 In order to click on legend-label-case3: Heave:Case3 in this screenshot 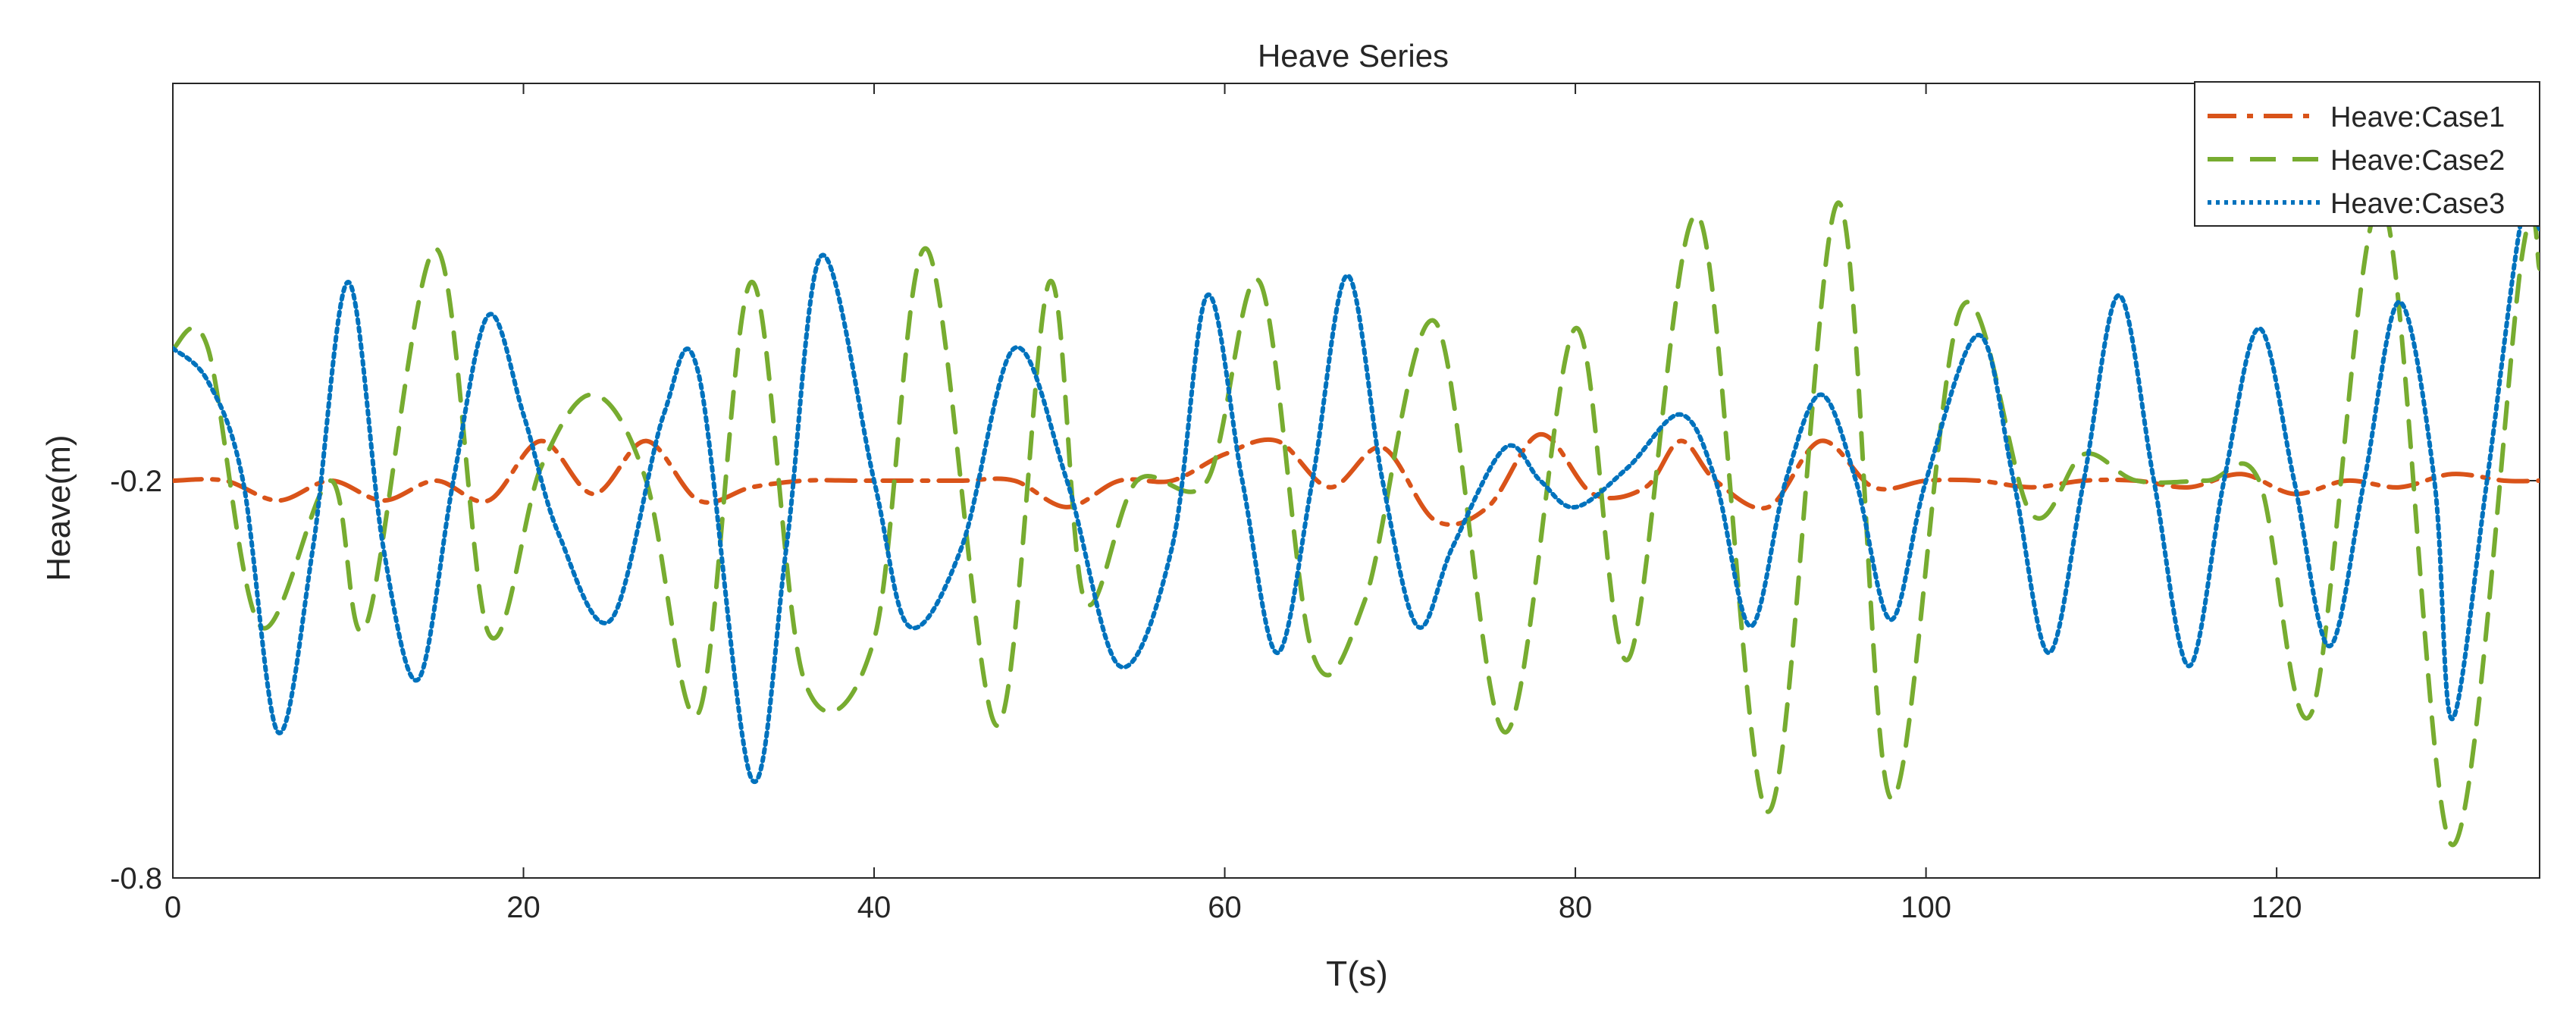, I will do `click(2417, 204)`.